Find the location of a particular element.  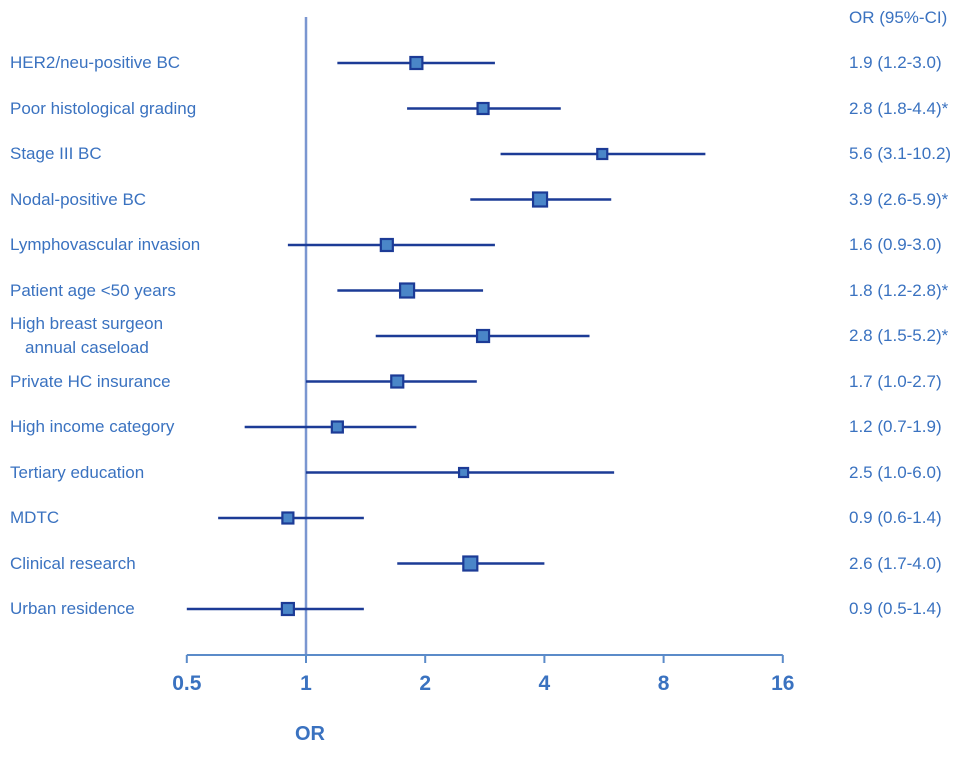

row-label: Private HC insurance is located at coordinates (90, 381).